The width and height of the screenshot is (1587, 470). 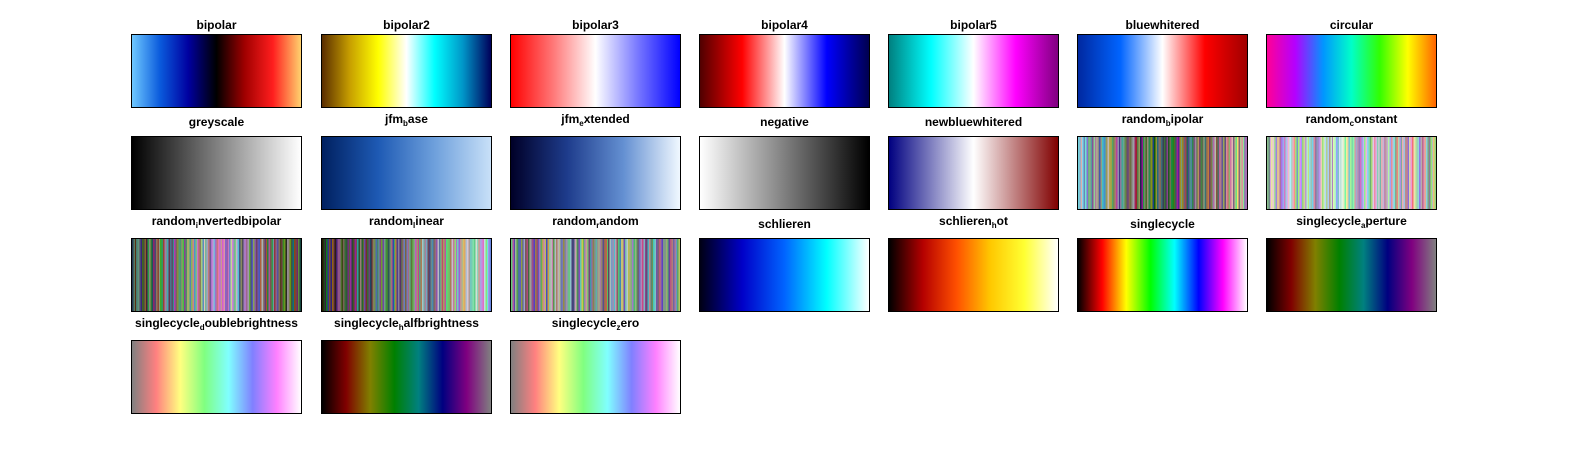 What do you see at coordinates (630, 323) in the screenshot?
I see `colormap-title-rest: ero` at bounding box center [630, 323].